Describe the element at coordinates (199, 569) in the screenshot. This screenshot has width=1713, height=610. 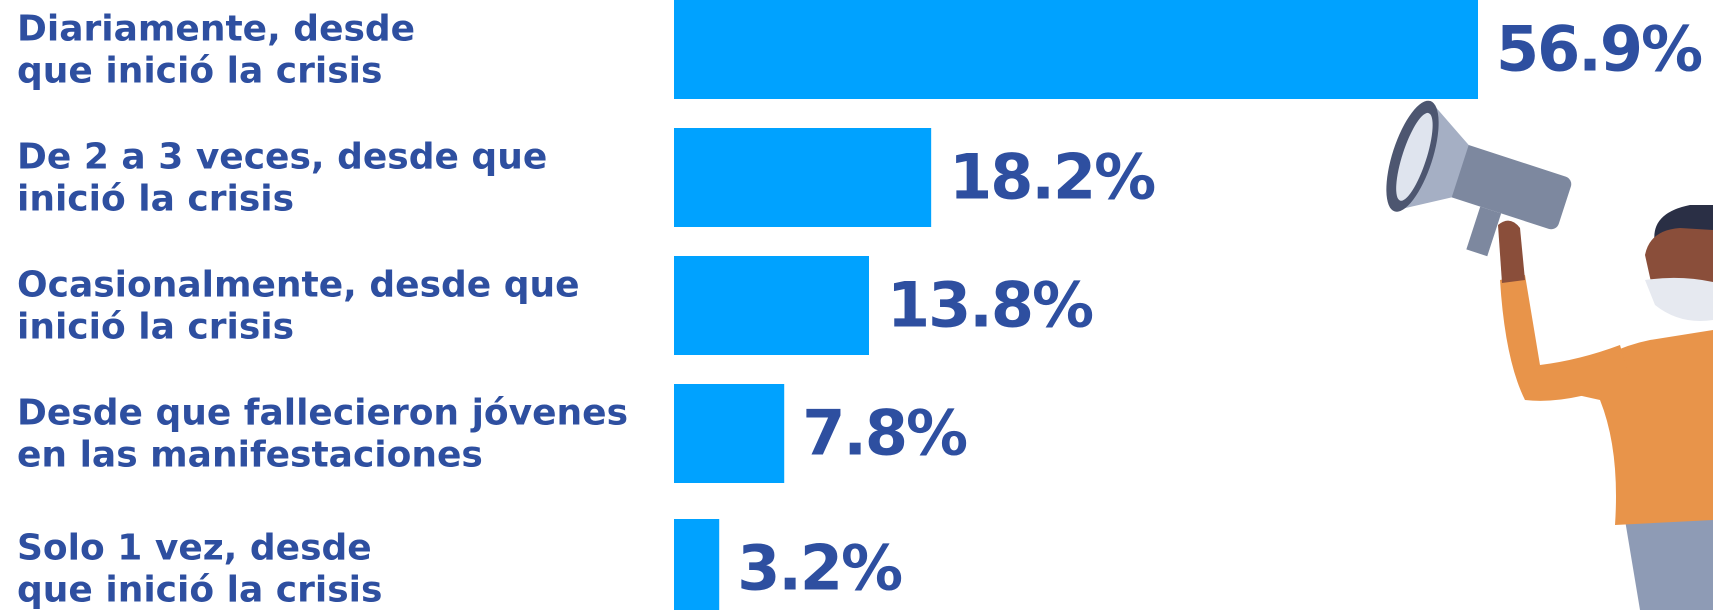
I see `category-label: Solo 1 vez, desde que inició la crisis` at that location.